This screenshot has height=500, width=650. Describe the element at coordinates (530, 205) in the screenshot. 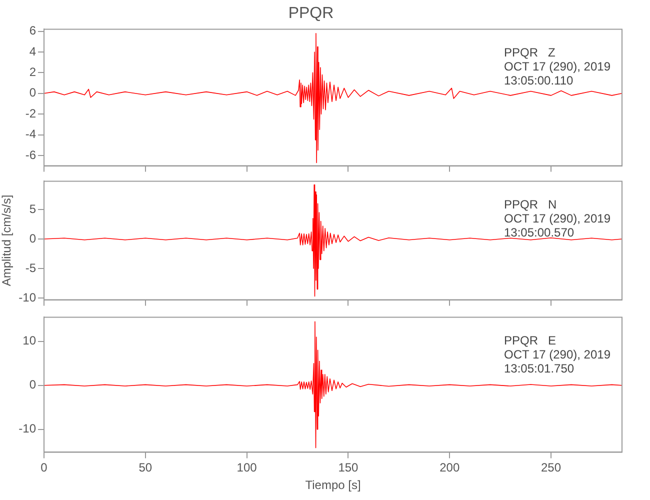

I see `annotation: PPQR N` at that location.